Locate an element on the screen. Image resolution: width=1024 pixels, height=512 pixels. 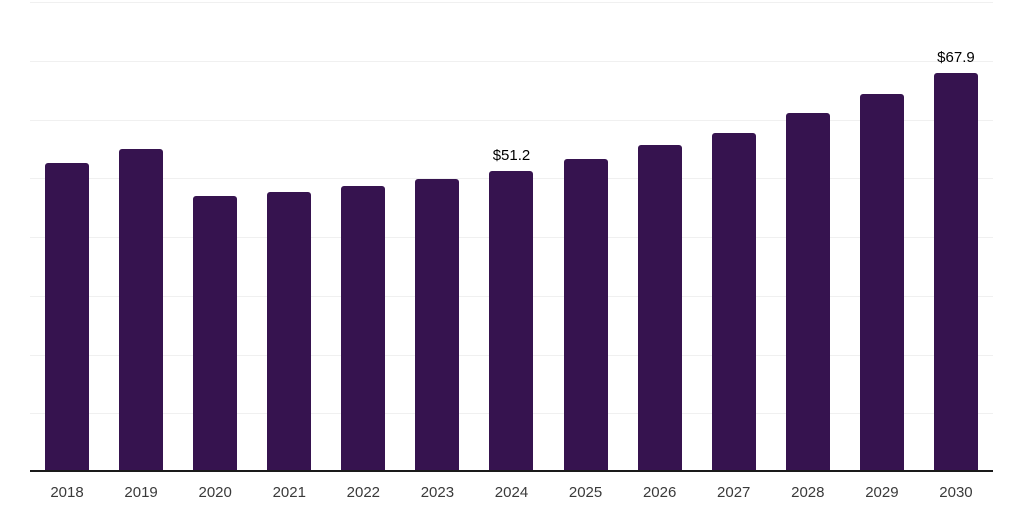
x-axis-line is located at coordinates (511, 471).